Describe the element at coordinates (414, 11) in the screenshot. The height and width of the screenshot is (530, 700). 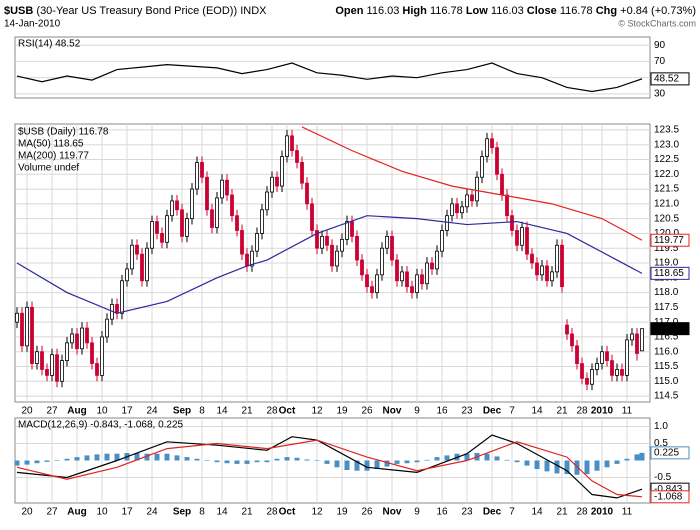
I see `quote-label: High` at that location.